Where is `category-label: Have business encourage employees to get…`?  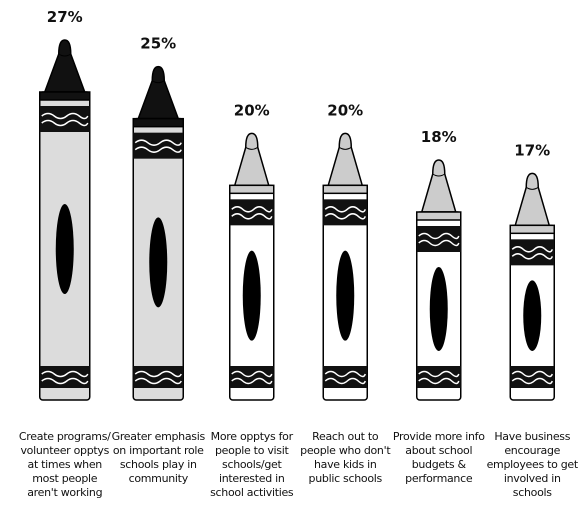 category-label: Have business encourage employees to get… is located at coordinates (532, 464).